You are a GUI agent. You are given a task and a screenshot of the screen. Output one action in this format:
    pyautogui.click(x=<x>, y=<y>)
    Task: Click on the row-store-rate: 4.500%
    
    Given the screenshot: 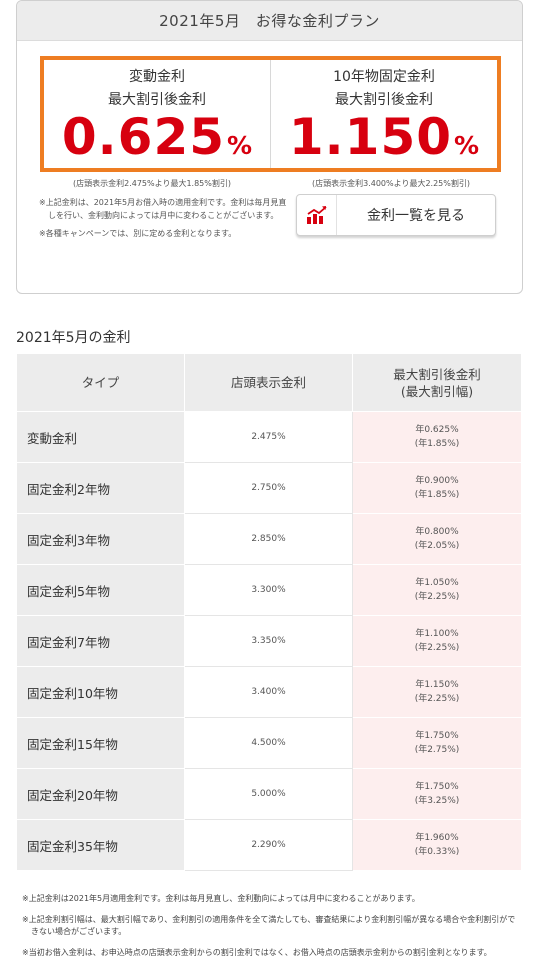 What is the action you would take?
    pyautogui.click(x=268, y=743)
    